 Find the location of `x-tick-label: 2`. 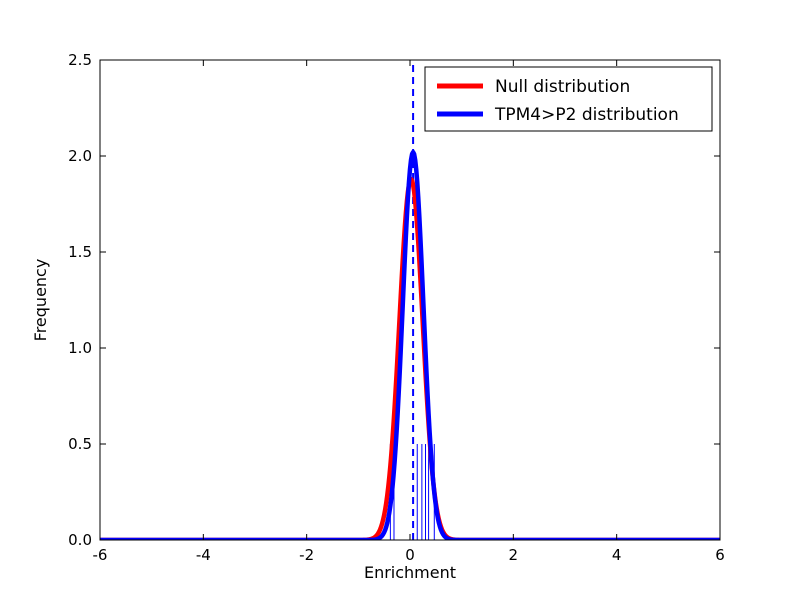

x-tick-label: 2 is located at coordinates (514, 555).